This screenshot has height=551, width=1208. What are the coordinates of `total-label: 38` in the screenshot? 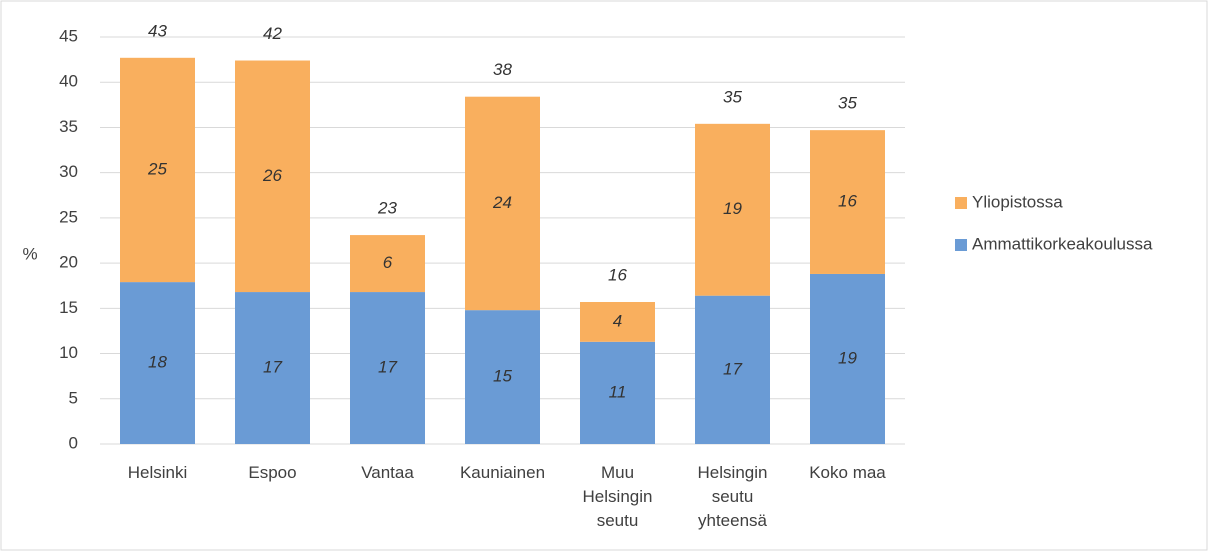 It's located at (502, 69).